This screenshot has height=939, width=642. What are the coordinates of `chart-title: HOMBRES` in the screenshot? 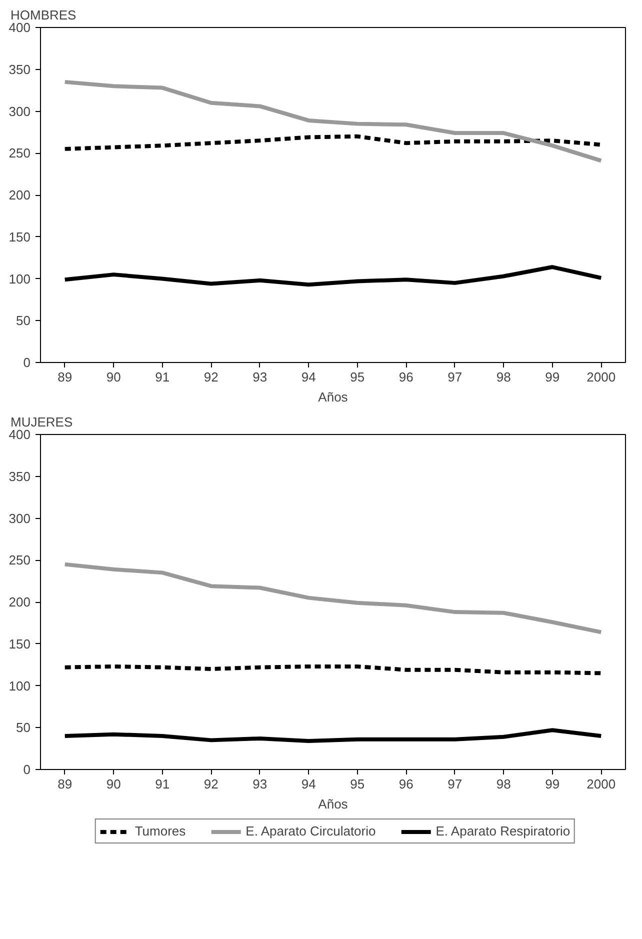 It's located at (43, 15).